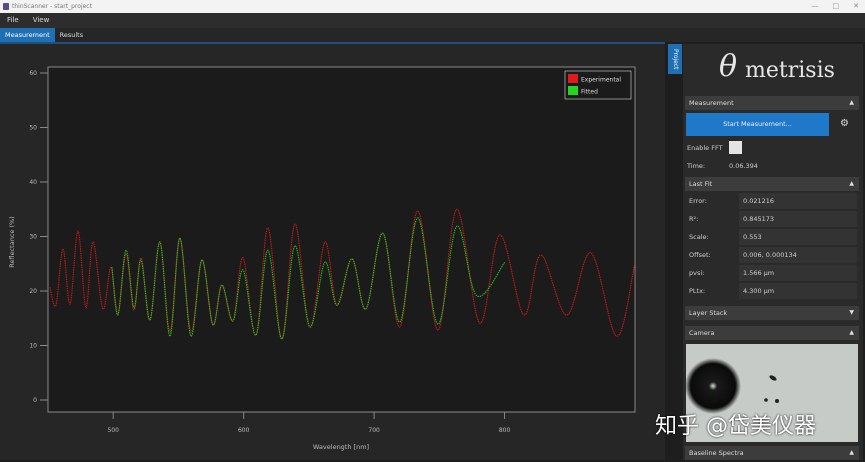 The width and height of the screenshot is (865, 462). I want to click on x-tick-label: 800, so click(505, 430).